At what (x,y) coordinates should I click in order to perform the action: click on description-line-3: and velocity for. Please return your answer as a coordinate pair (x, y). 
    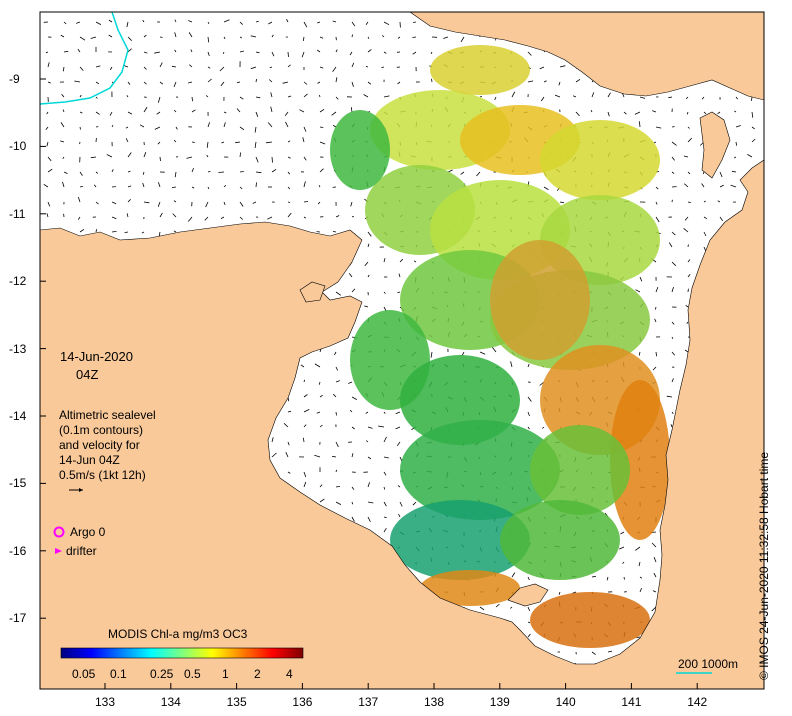
    Looking at the image, I should click on (99, 445).